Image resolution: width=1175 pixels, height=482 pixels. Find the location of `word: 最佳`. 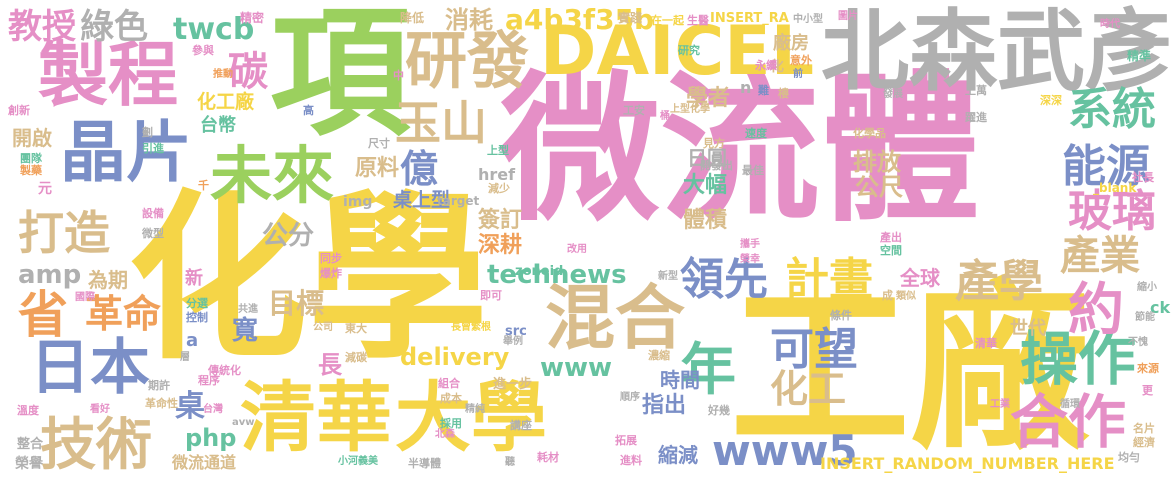

word: 最佳 is located at coordinates (753, 170).